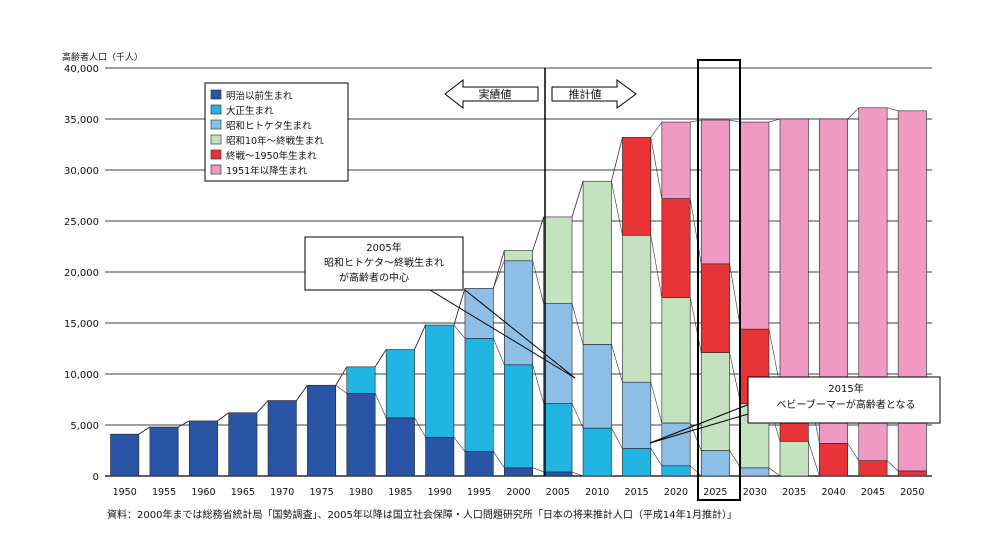  Describe the element at coordinates (637, 492) in the screenshot. I see `x-tick-label: 2015` at that location.